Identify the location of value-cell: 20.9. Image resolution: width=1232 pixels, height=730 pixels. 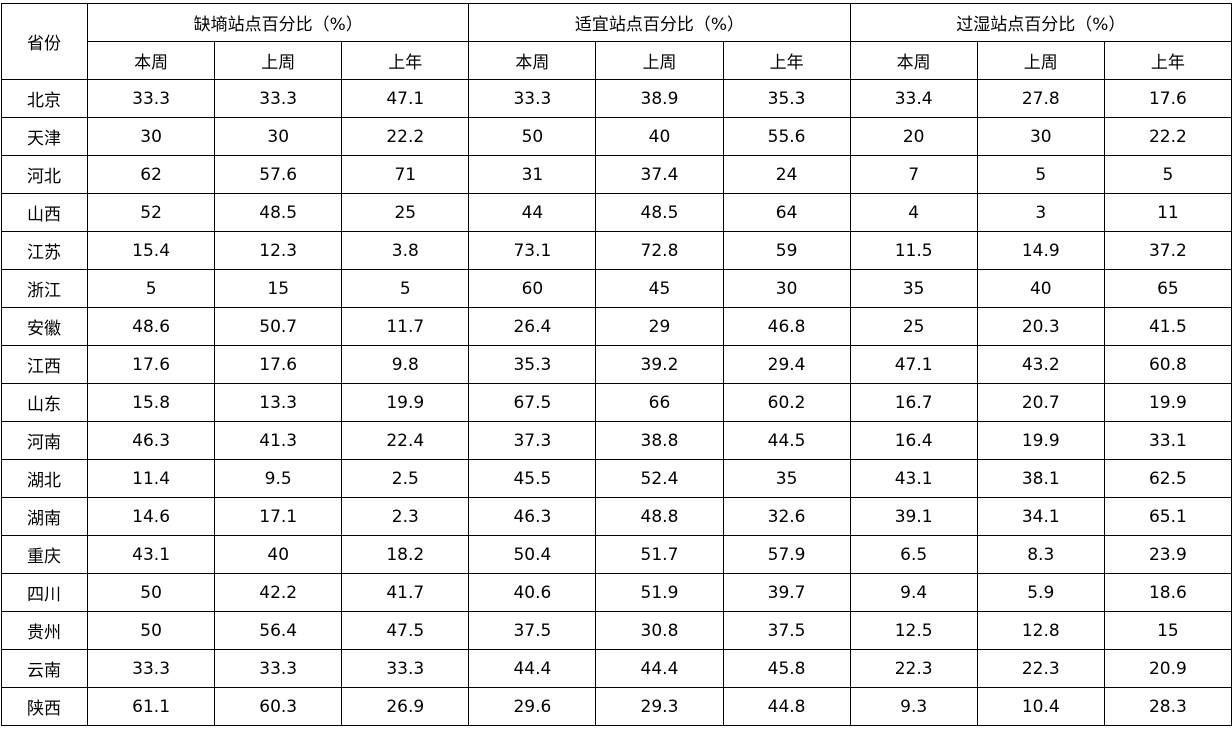
(1167, 668).